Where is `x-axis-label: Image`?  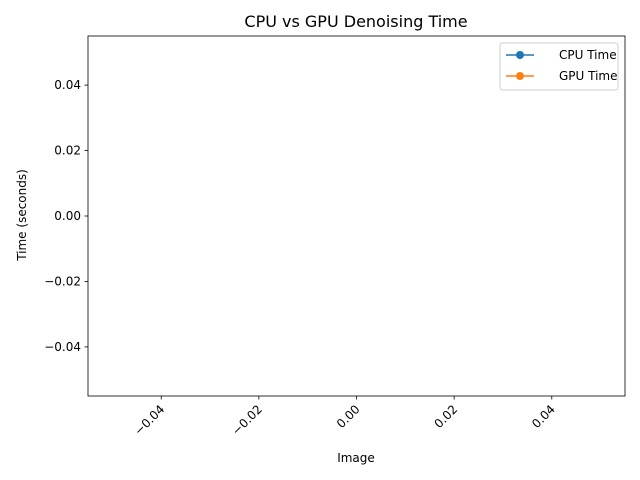 x-axis-label: Image is located at coordinates (356, 458).